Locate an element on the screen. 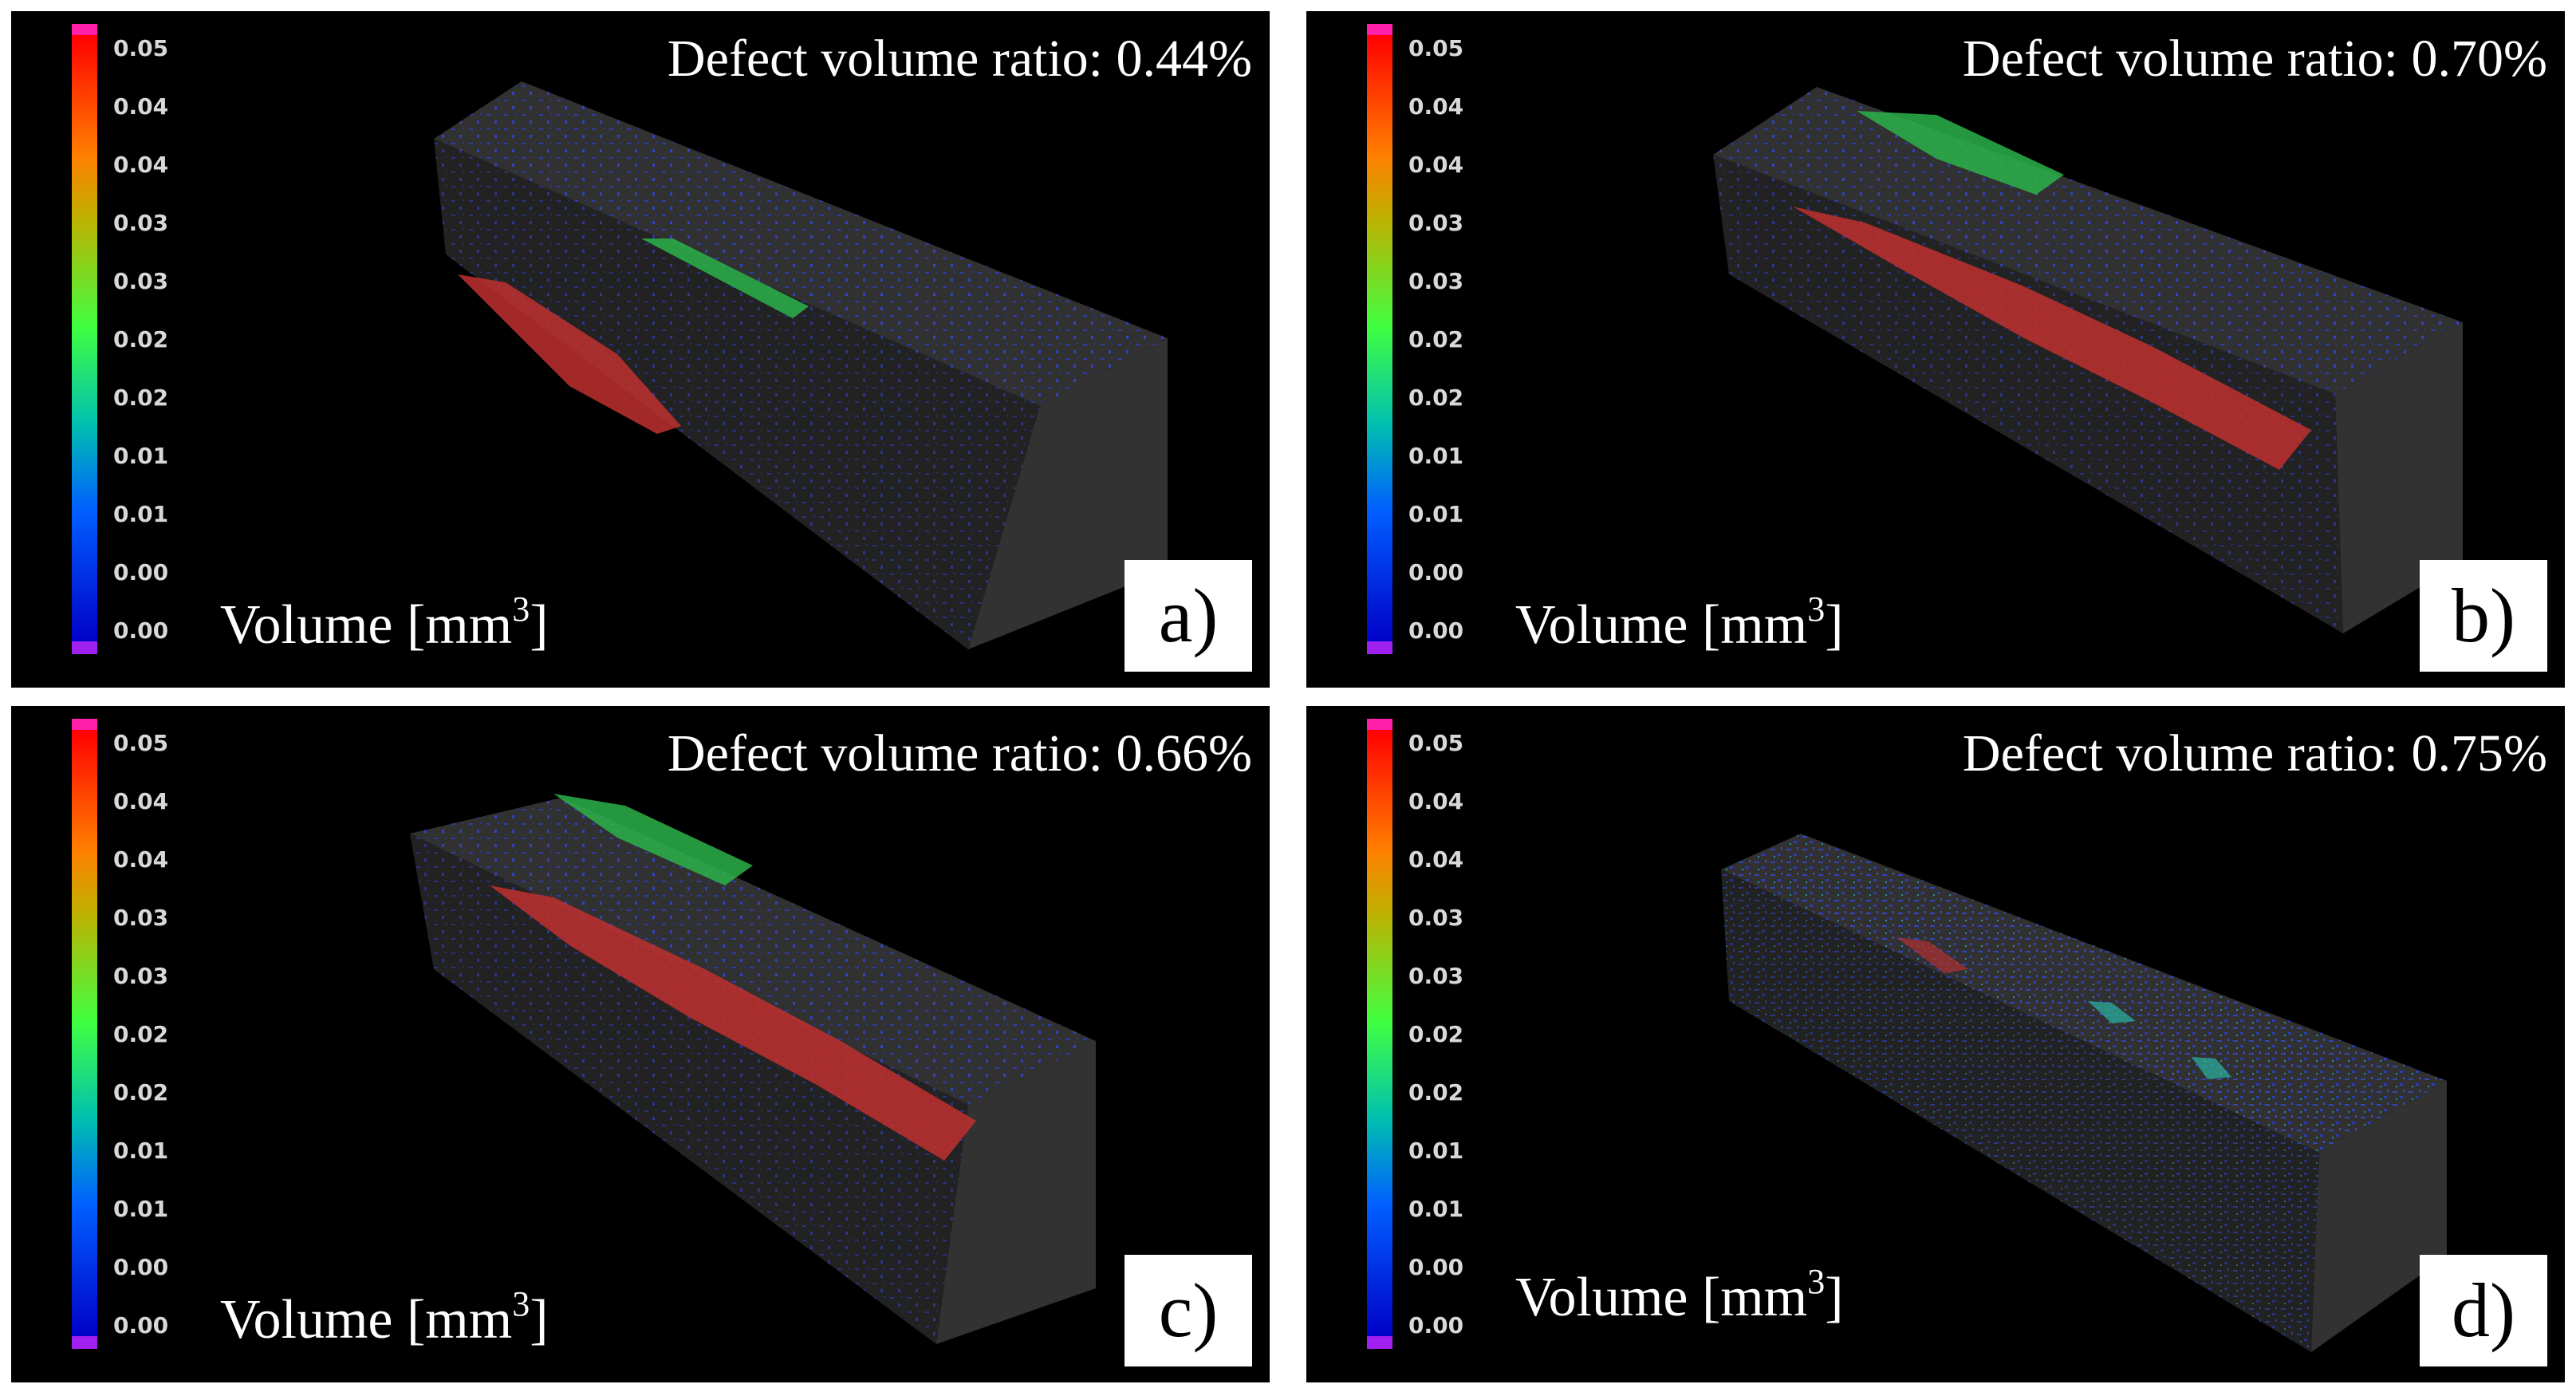  panel-tag: d) is located at coordinates (2483, 1310).